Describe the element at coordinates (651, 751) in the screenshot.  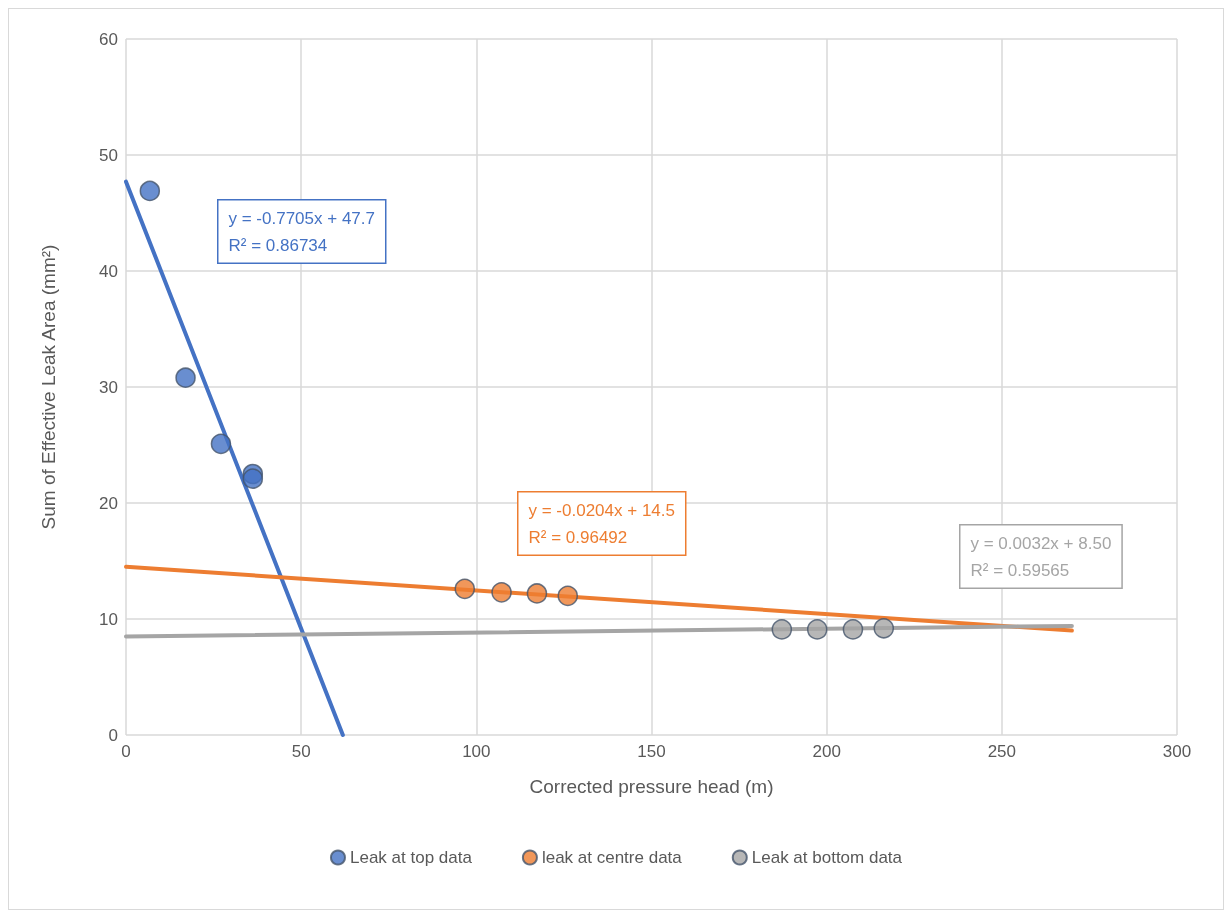
I see `x-tick-label: 150` at that location.